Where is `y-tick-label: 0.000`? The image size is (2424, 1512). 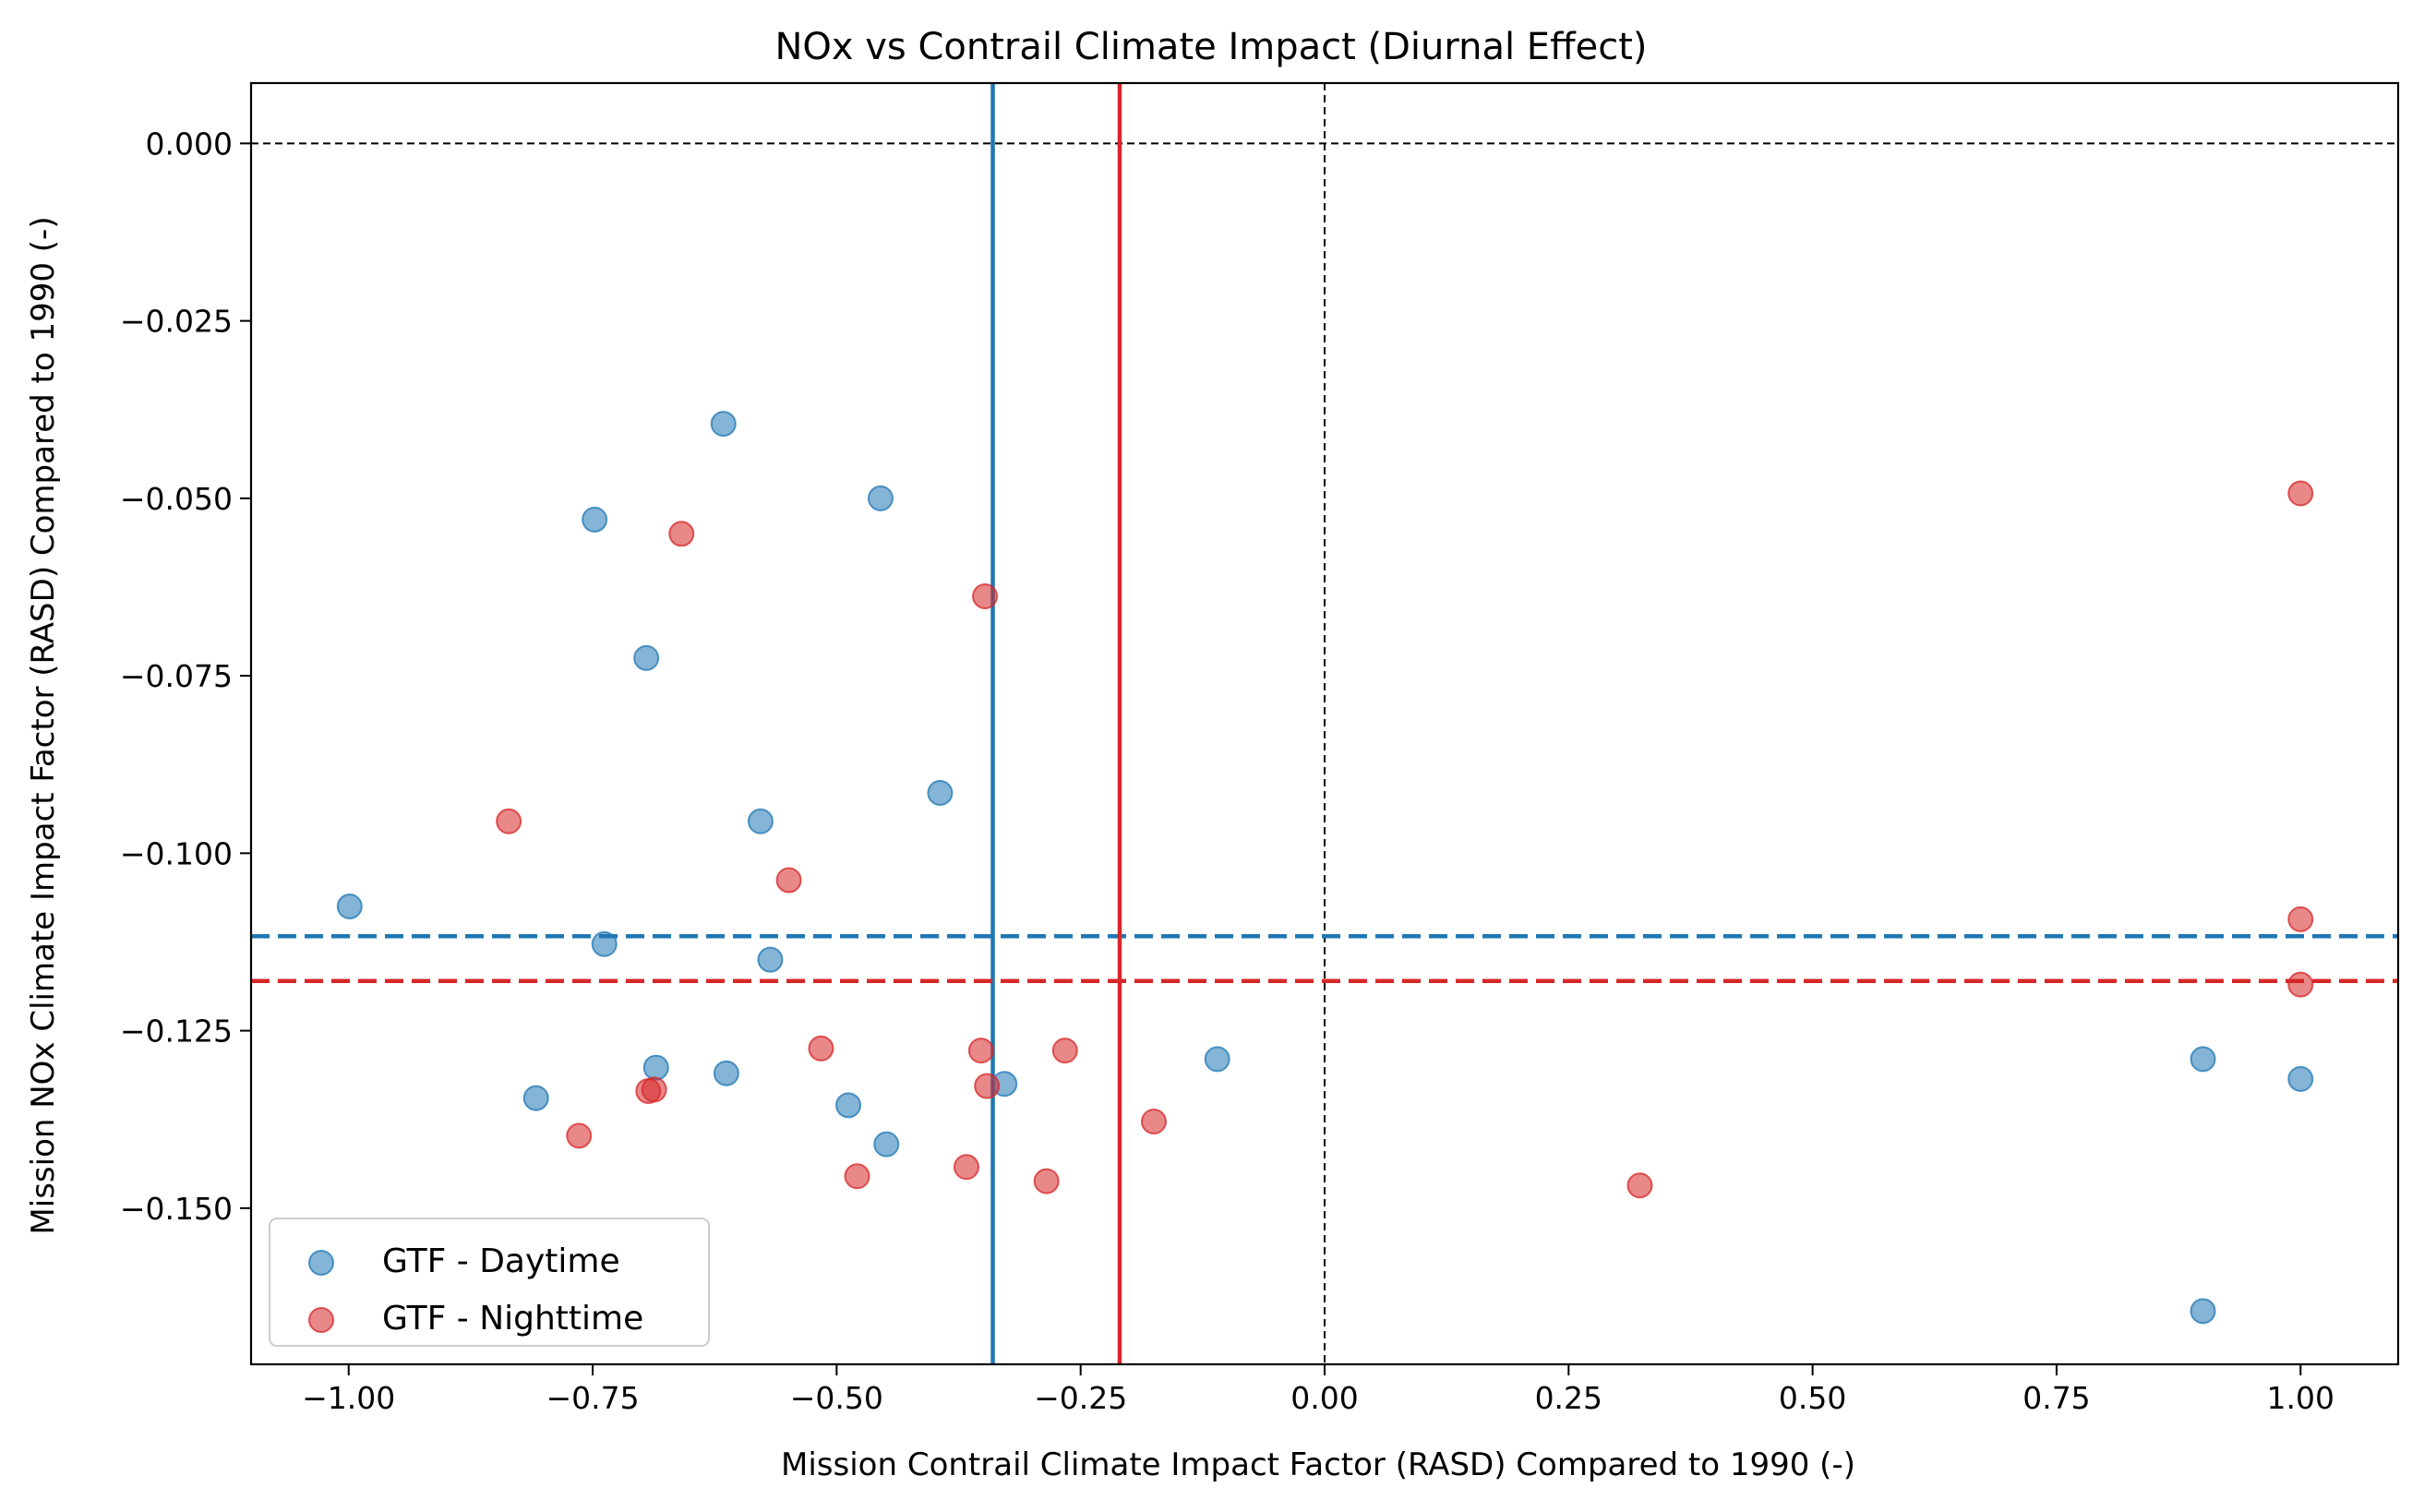 y-tick-label: 0.000 is located at coordinates (189, 144).